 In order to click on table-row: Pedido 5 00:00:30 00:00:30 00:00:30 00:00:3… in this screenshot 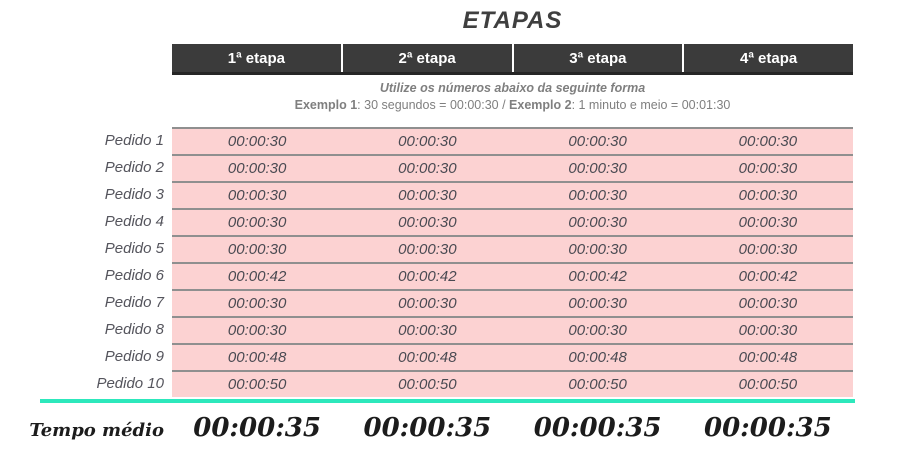, I will do `click(450, 248)`.